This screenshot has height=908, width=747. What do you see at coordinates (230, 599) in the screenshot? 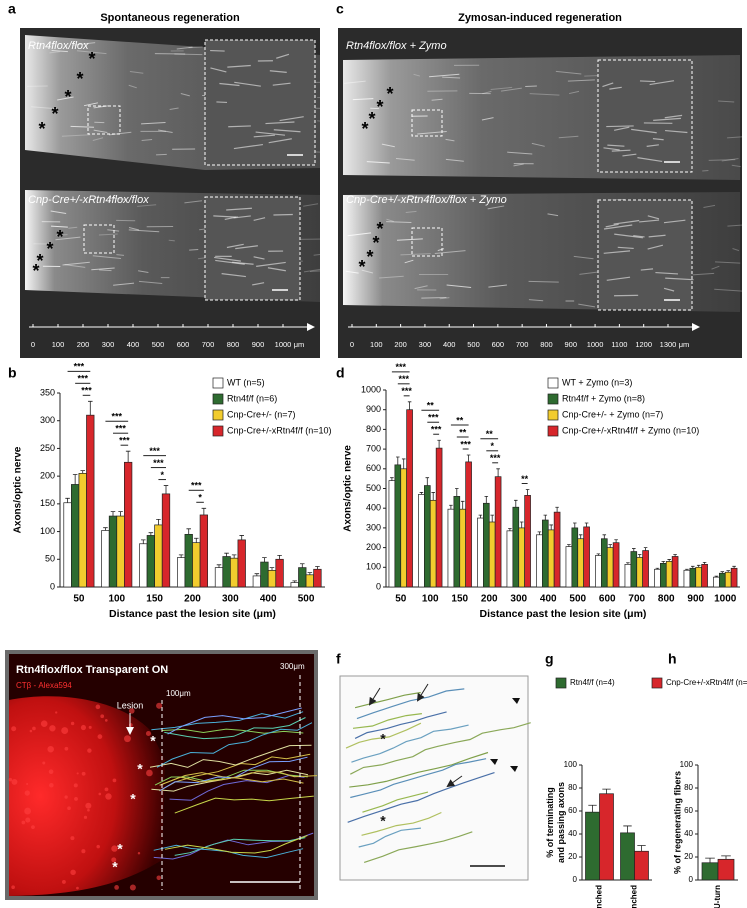
I see `x-tick-label: 300` at bounding box center [230, 599].